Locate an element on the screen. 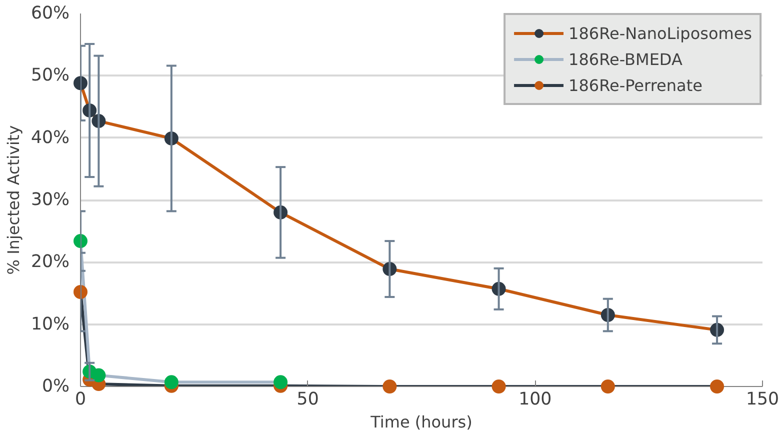 Image resolution: width=784 pixels, height=434 pixels. y-axis-title: % Injected Activity is located at coordinates (13, 200).